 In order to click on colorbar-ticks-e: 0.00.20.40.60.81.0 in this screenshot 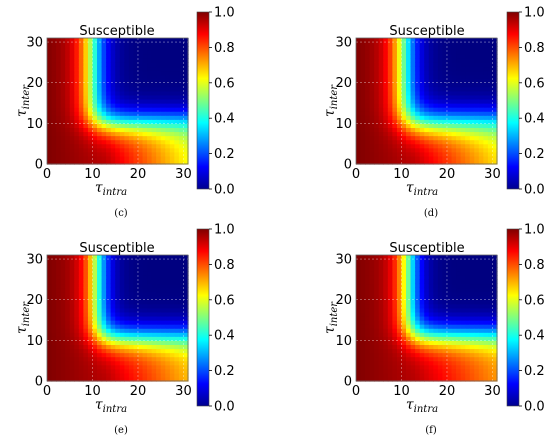, I will do `click(222, 319)`.